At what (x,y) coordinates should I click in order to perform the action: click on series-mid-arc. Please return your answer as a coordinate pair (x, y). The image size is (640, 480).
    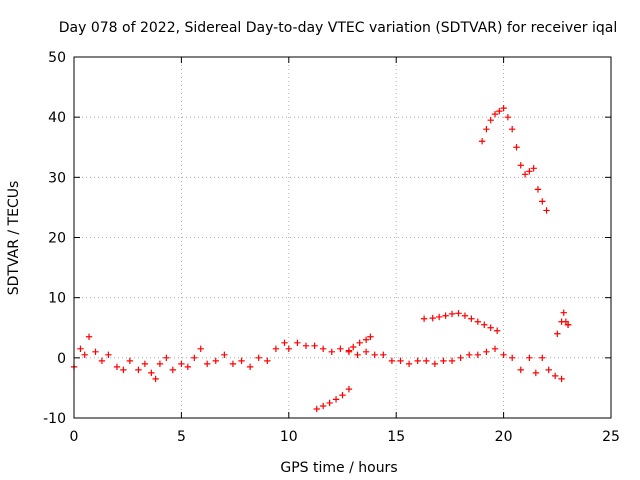
    Looking at the image, I should click on (460, 322).